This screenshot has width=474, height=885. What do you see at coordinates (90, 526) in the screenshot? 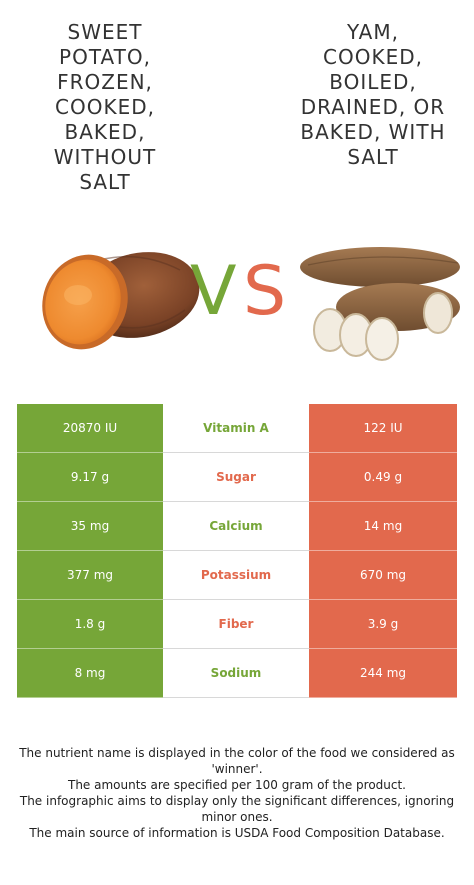
I see `left-value: 35 mg` at bounding box center [90, 526].